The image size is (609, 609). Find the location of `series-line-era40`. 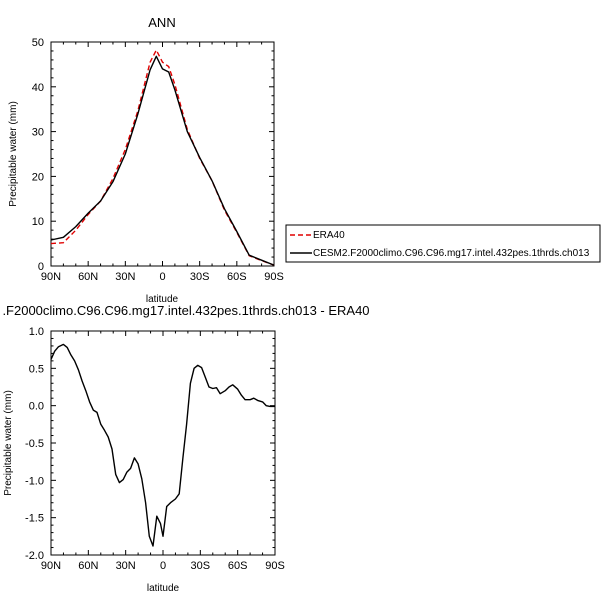

series-line-era40 is located at coordinates (162, 157).